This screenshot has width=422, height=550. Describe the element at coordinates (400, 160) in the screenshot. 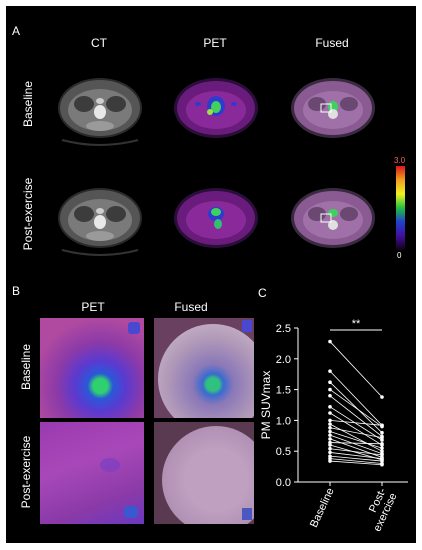

I see `colorbar-max-label: 3.0` at that location.